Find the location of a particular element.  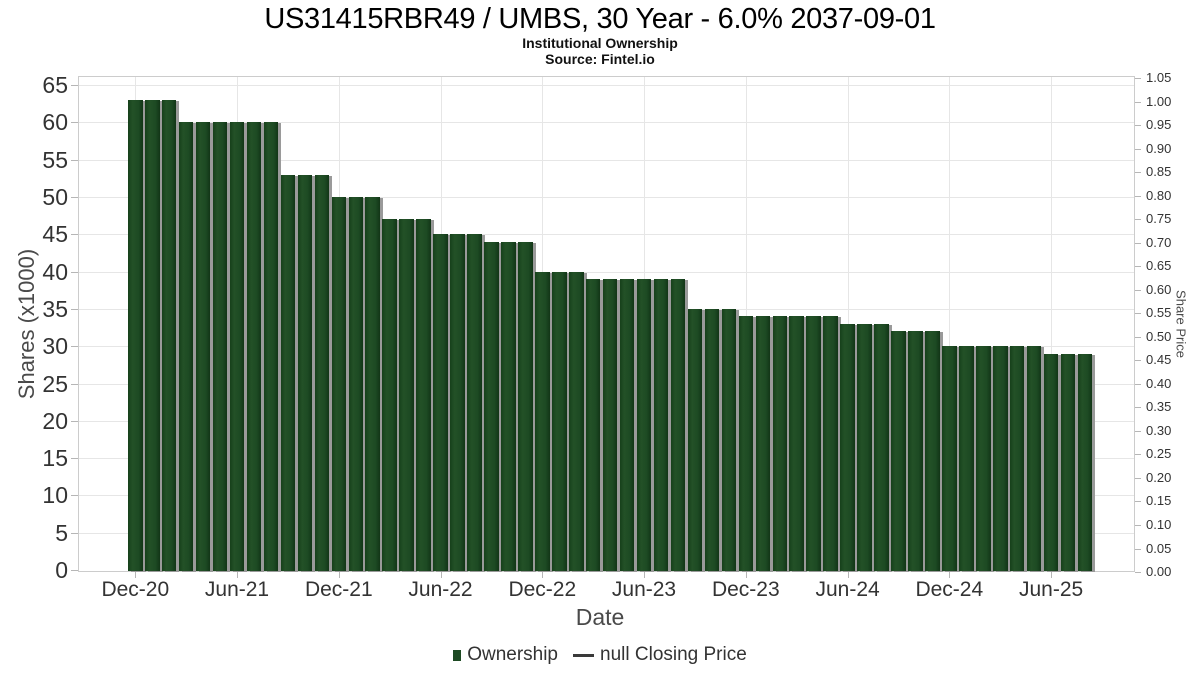

y-axis-tick-label: 60 is located at coordinates (55, 122).